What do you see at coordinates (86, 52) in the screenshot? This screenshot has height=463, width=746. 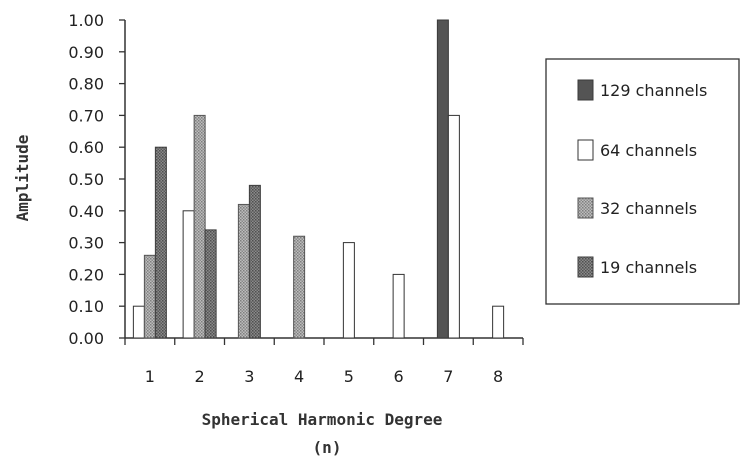 I see `y-tick-label: 0.90` at bounding box center [86, 52].